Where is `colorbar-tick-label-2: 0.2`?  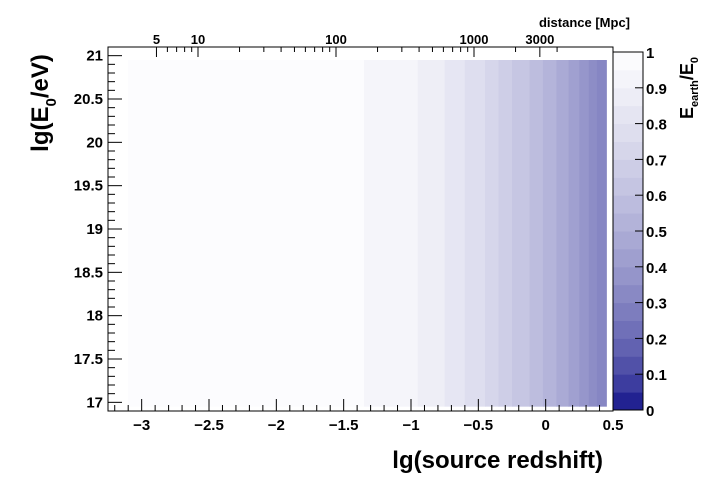 colorbar-tick-label-2: 0.2 is located at coordinates (656, 339).